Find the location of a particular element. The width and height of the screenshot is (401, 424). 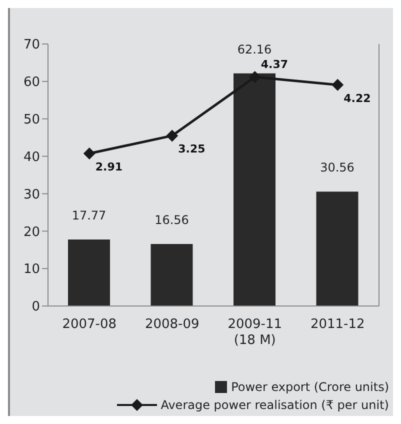

data-label: 3.25 is located at coordinates (192, 149).